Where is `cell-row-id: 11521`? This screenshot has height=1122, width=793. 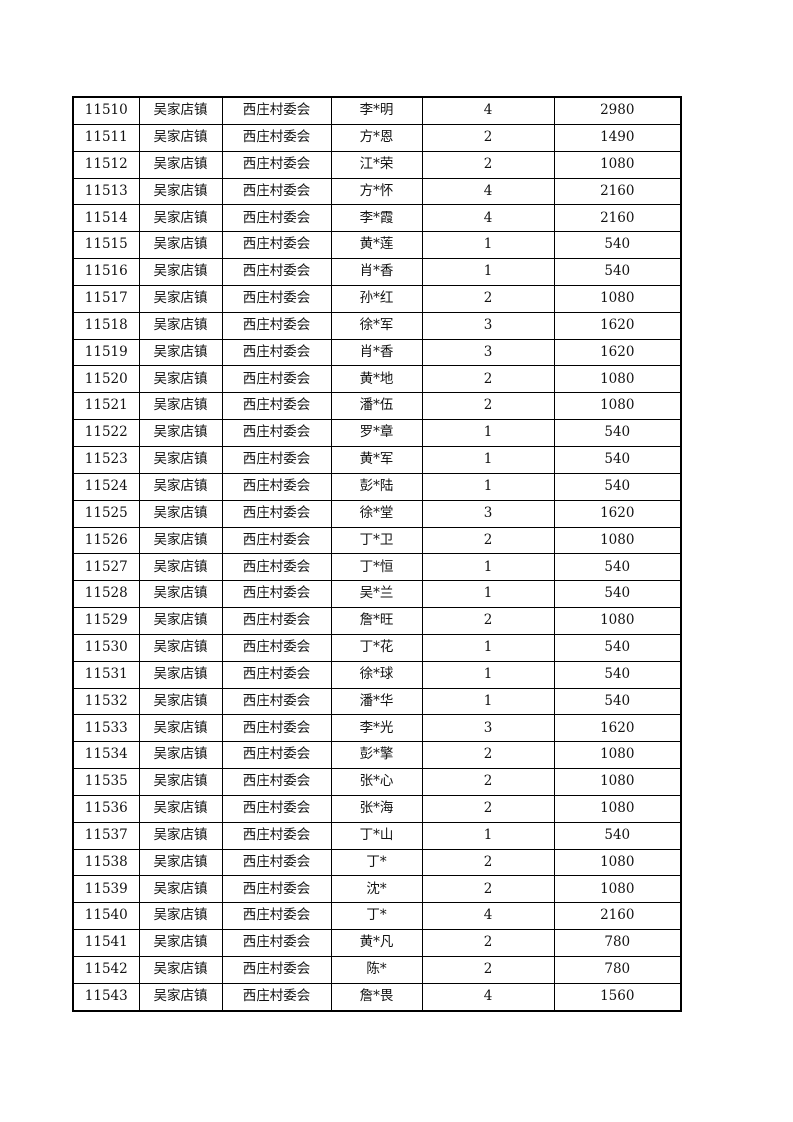 cell-row-id: 11521 is located at coordinates (106, 406).